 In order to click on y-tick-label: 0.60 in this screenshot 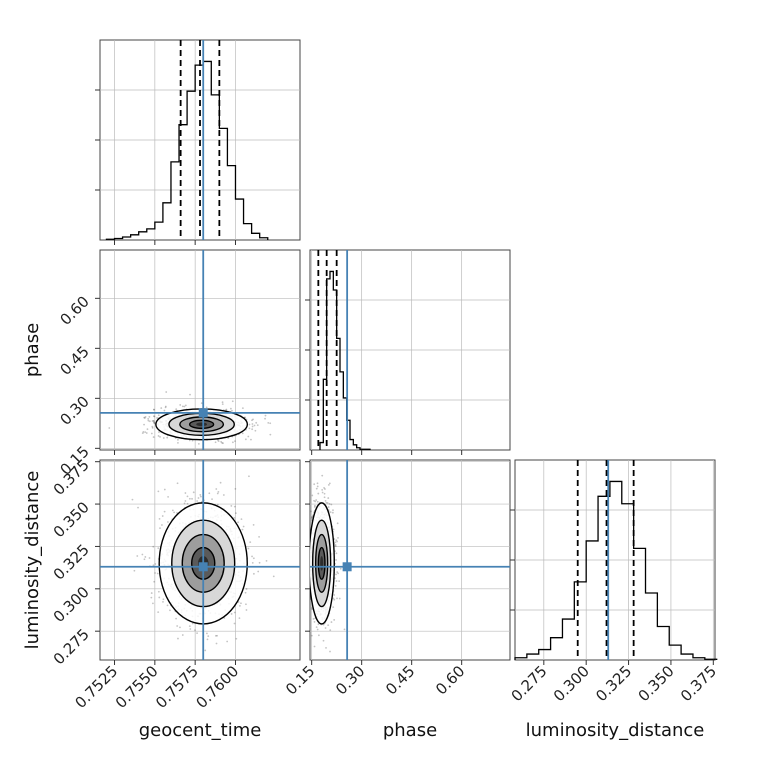, I will do `click(74, 310)`.